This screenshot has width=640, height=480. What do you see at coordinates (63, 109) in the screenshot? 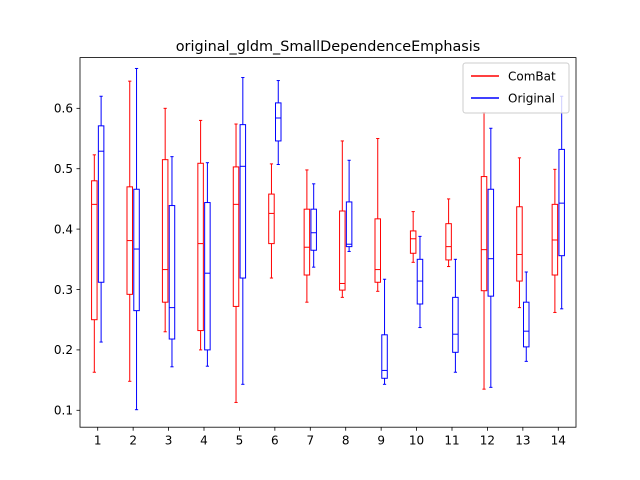
I see `y-tick-label: 0.6` at bounding box center [63, 109].